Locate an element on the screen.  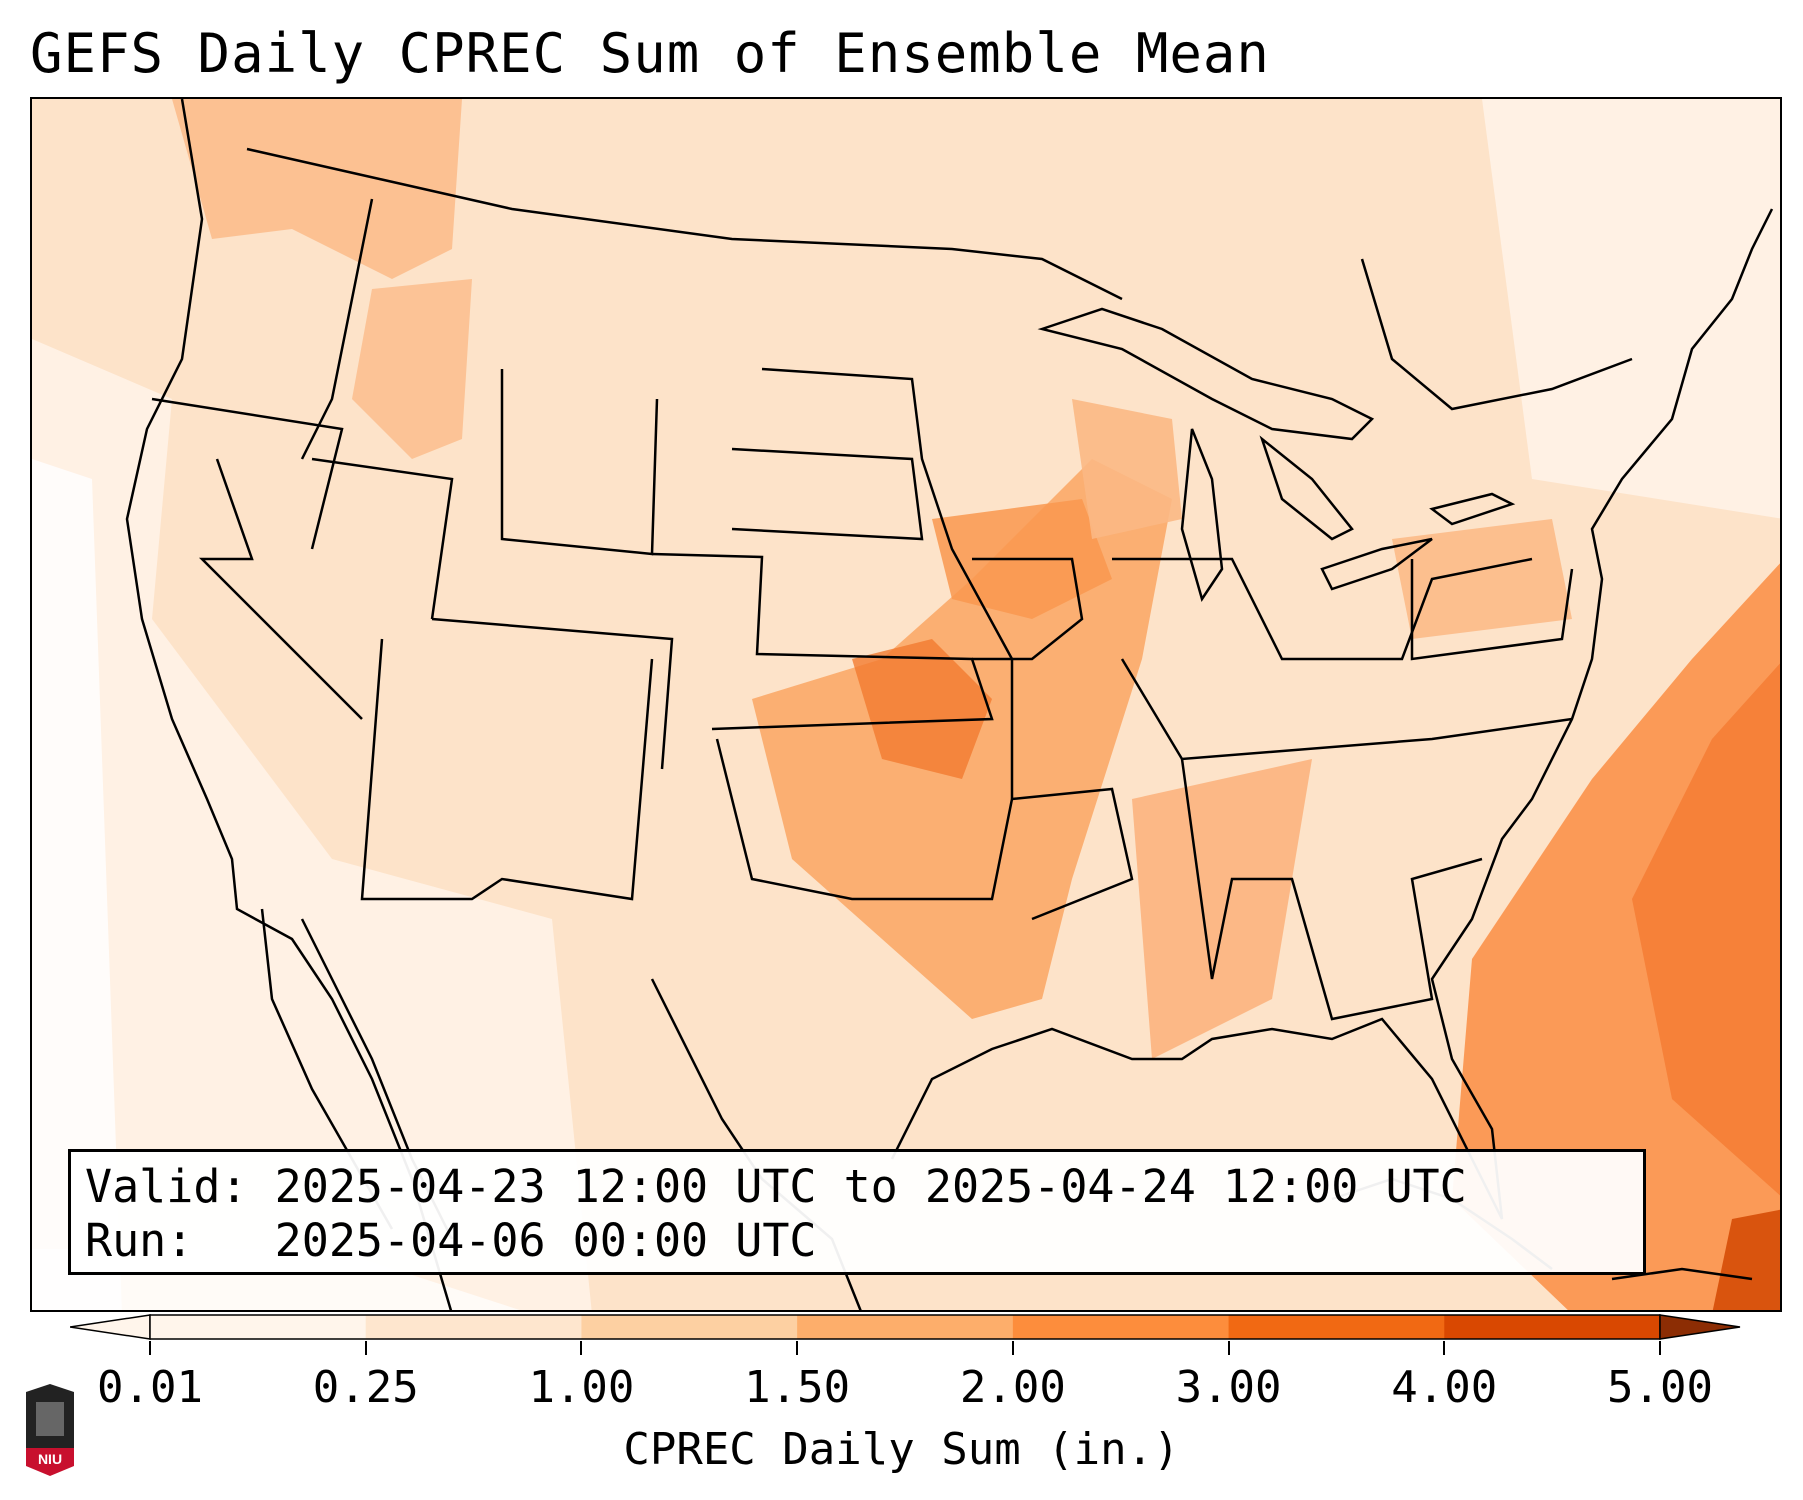
pacific-dry-field is located at coordinates (77, 884).